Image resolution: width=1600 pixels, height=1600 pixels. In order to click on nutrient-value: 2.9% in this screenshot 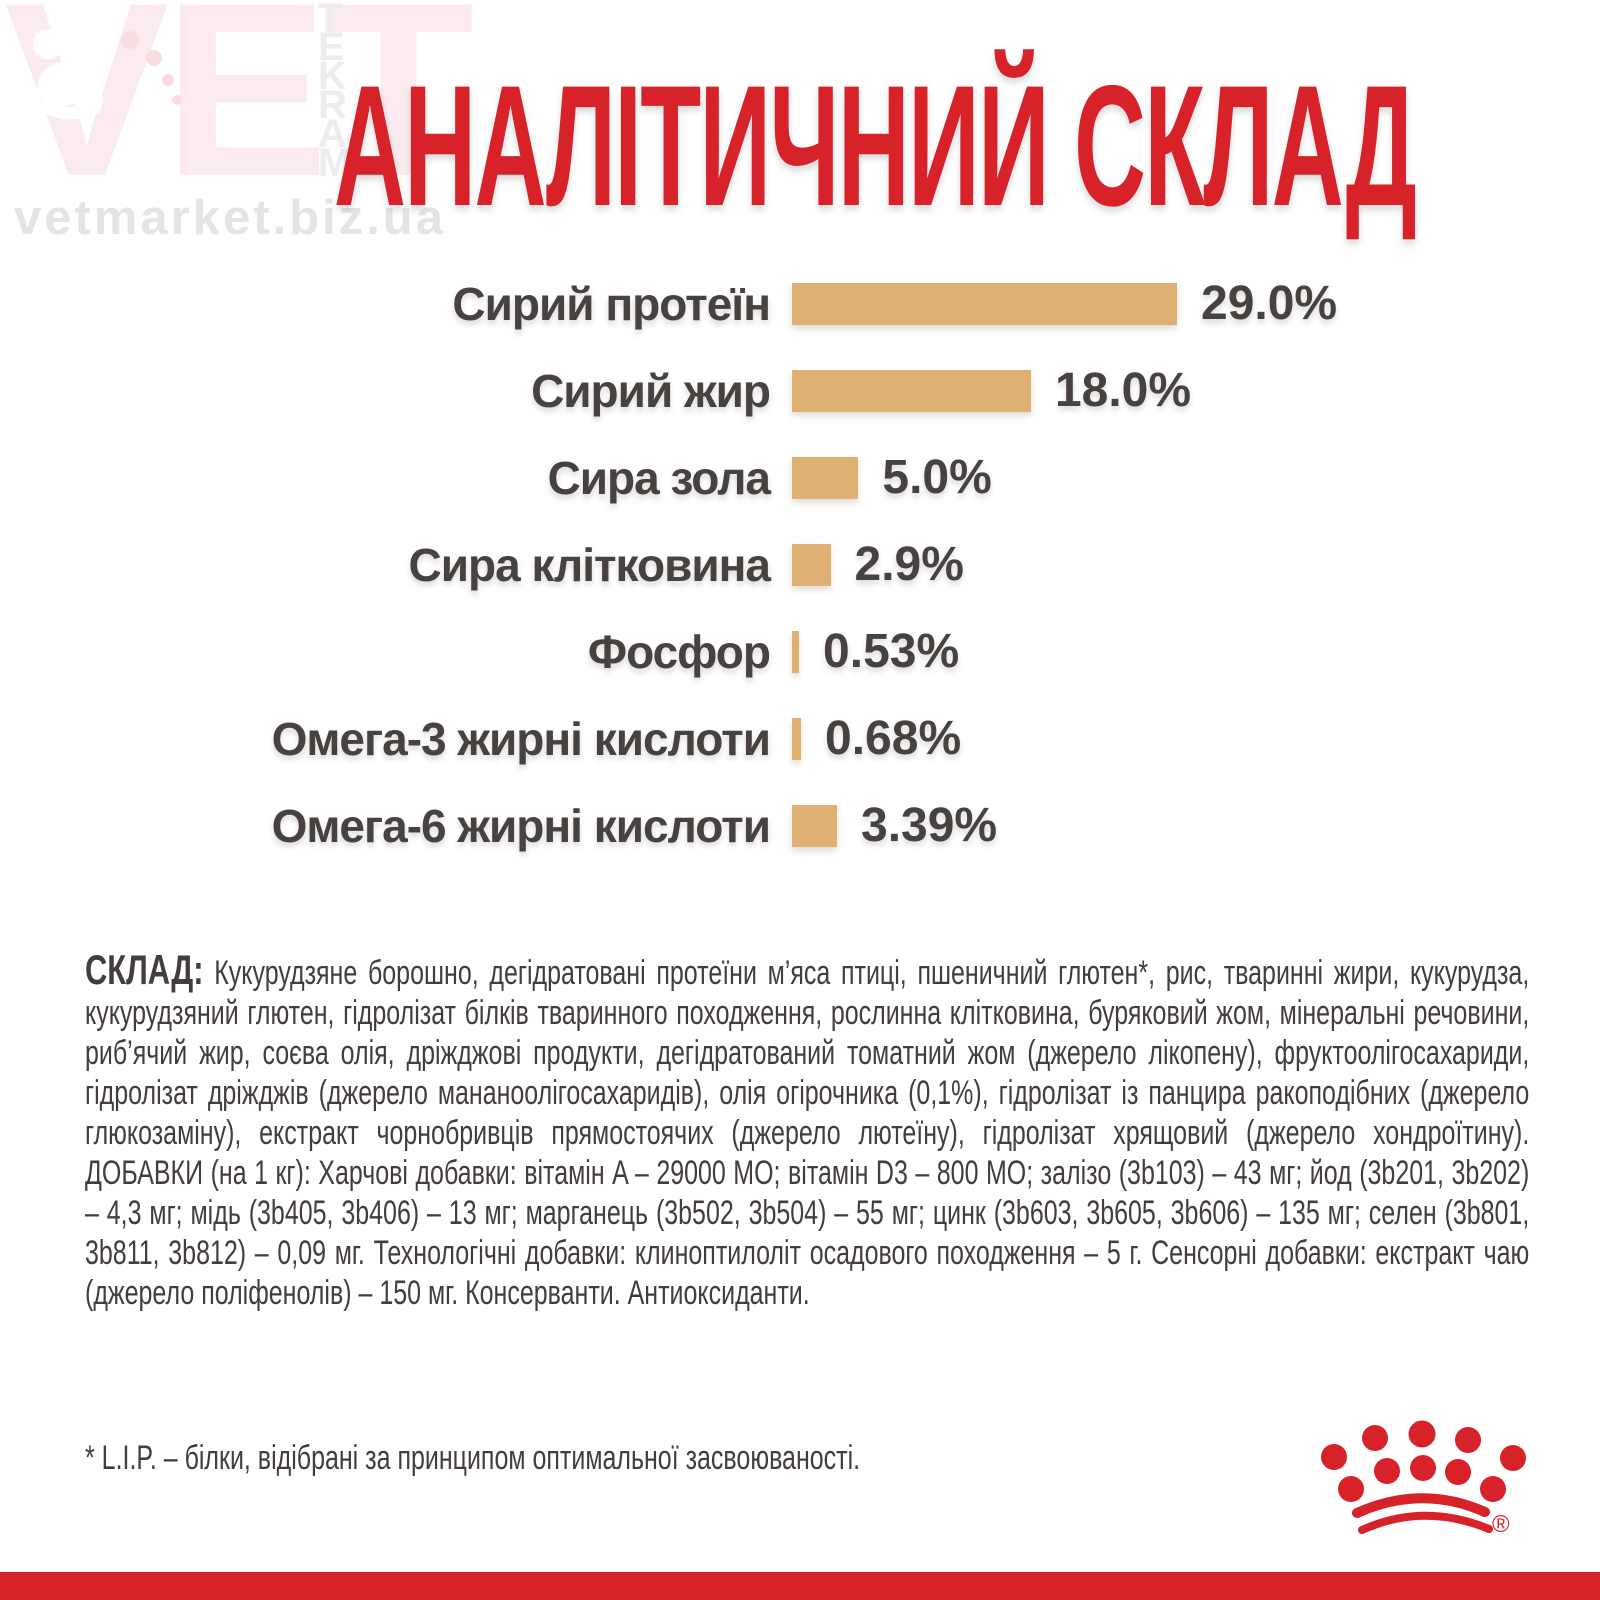, I will do `click(909, 564)`.